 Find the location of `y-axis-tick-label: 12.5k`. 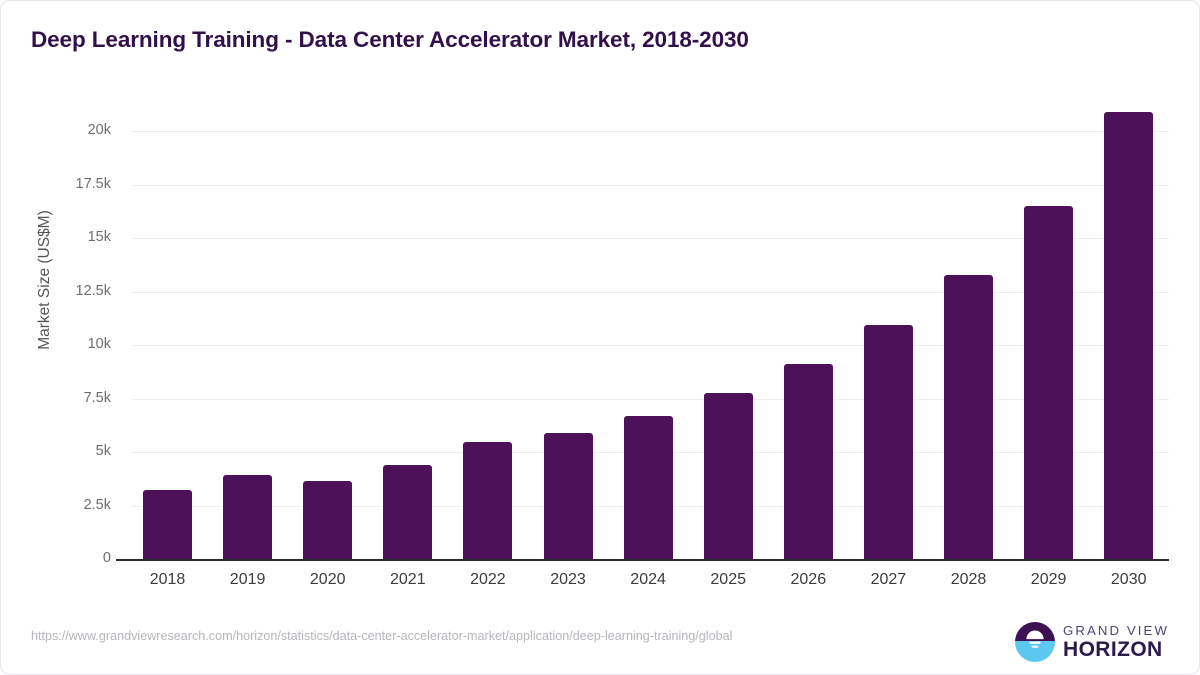

y-axis-tick-label: 12.5k is located at coordinates (93, 290).